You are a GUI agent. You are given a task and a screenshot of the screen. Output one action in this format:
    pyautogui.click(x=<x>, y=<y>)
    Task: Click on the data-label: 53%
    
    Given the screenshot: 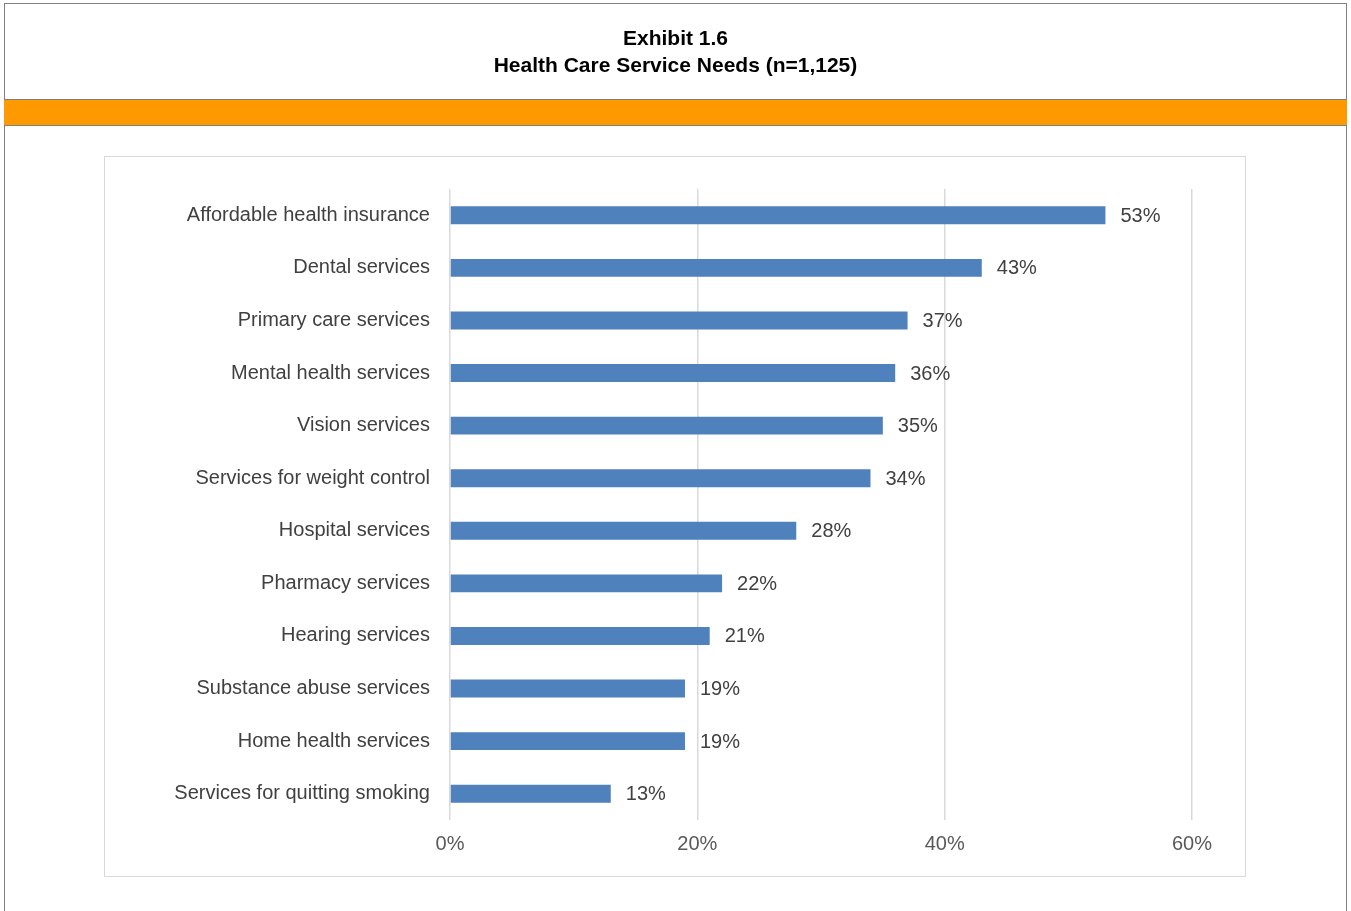 What is the action you would take?
    pyautogui.click(x=1140, y=214)
    